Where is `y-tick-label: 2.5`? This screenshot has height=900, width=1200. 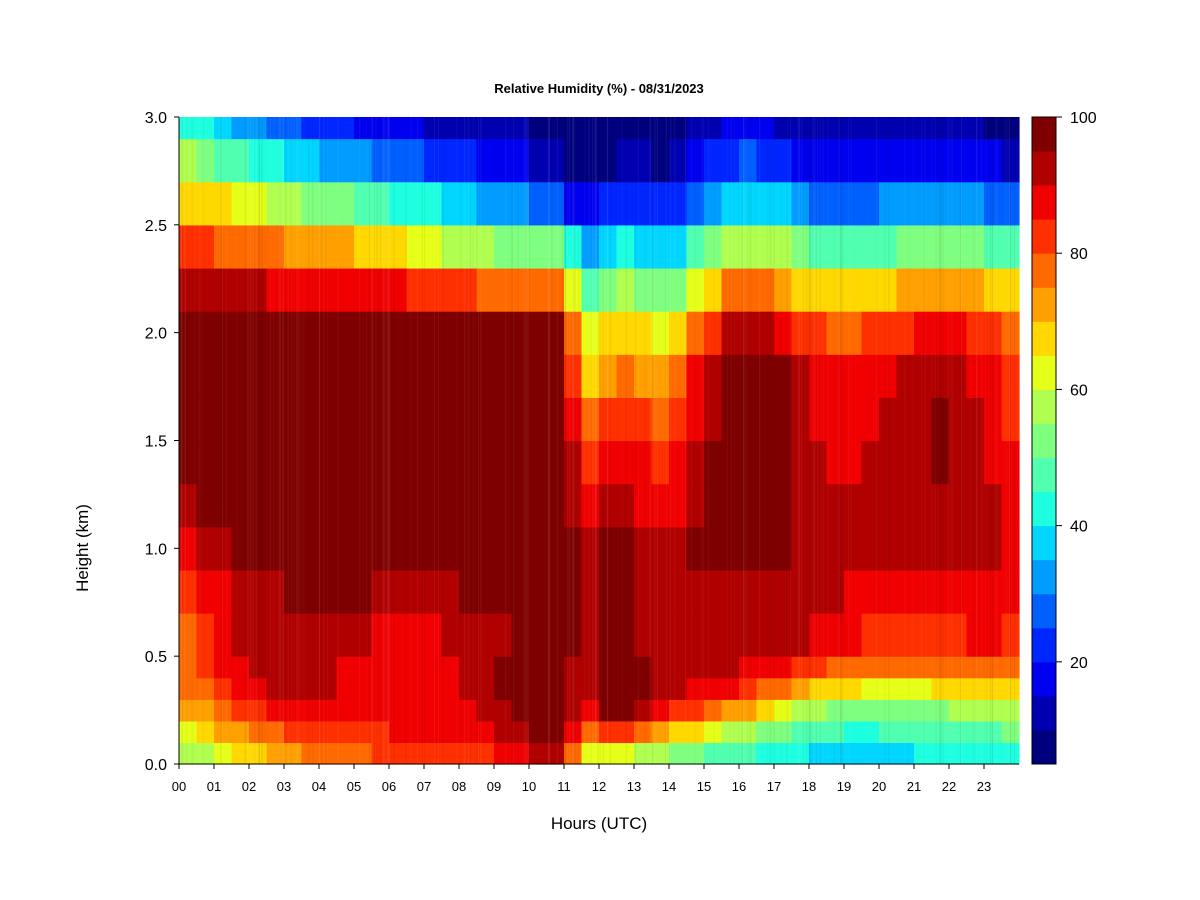
y-tick-label: 2.5 is located at coordinates (156, 226).